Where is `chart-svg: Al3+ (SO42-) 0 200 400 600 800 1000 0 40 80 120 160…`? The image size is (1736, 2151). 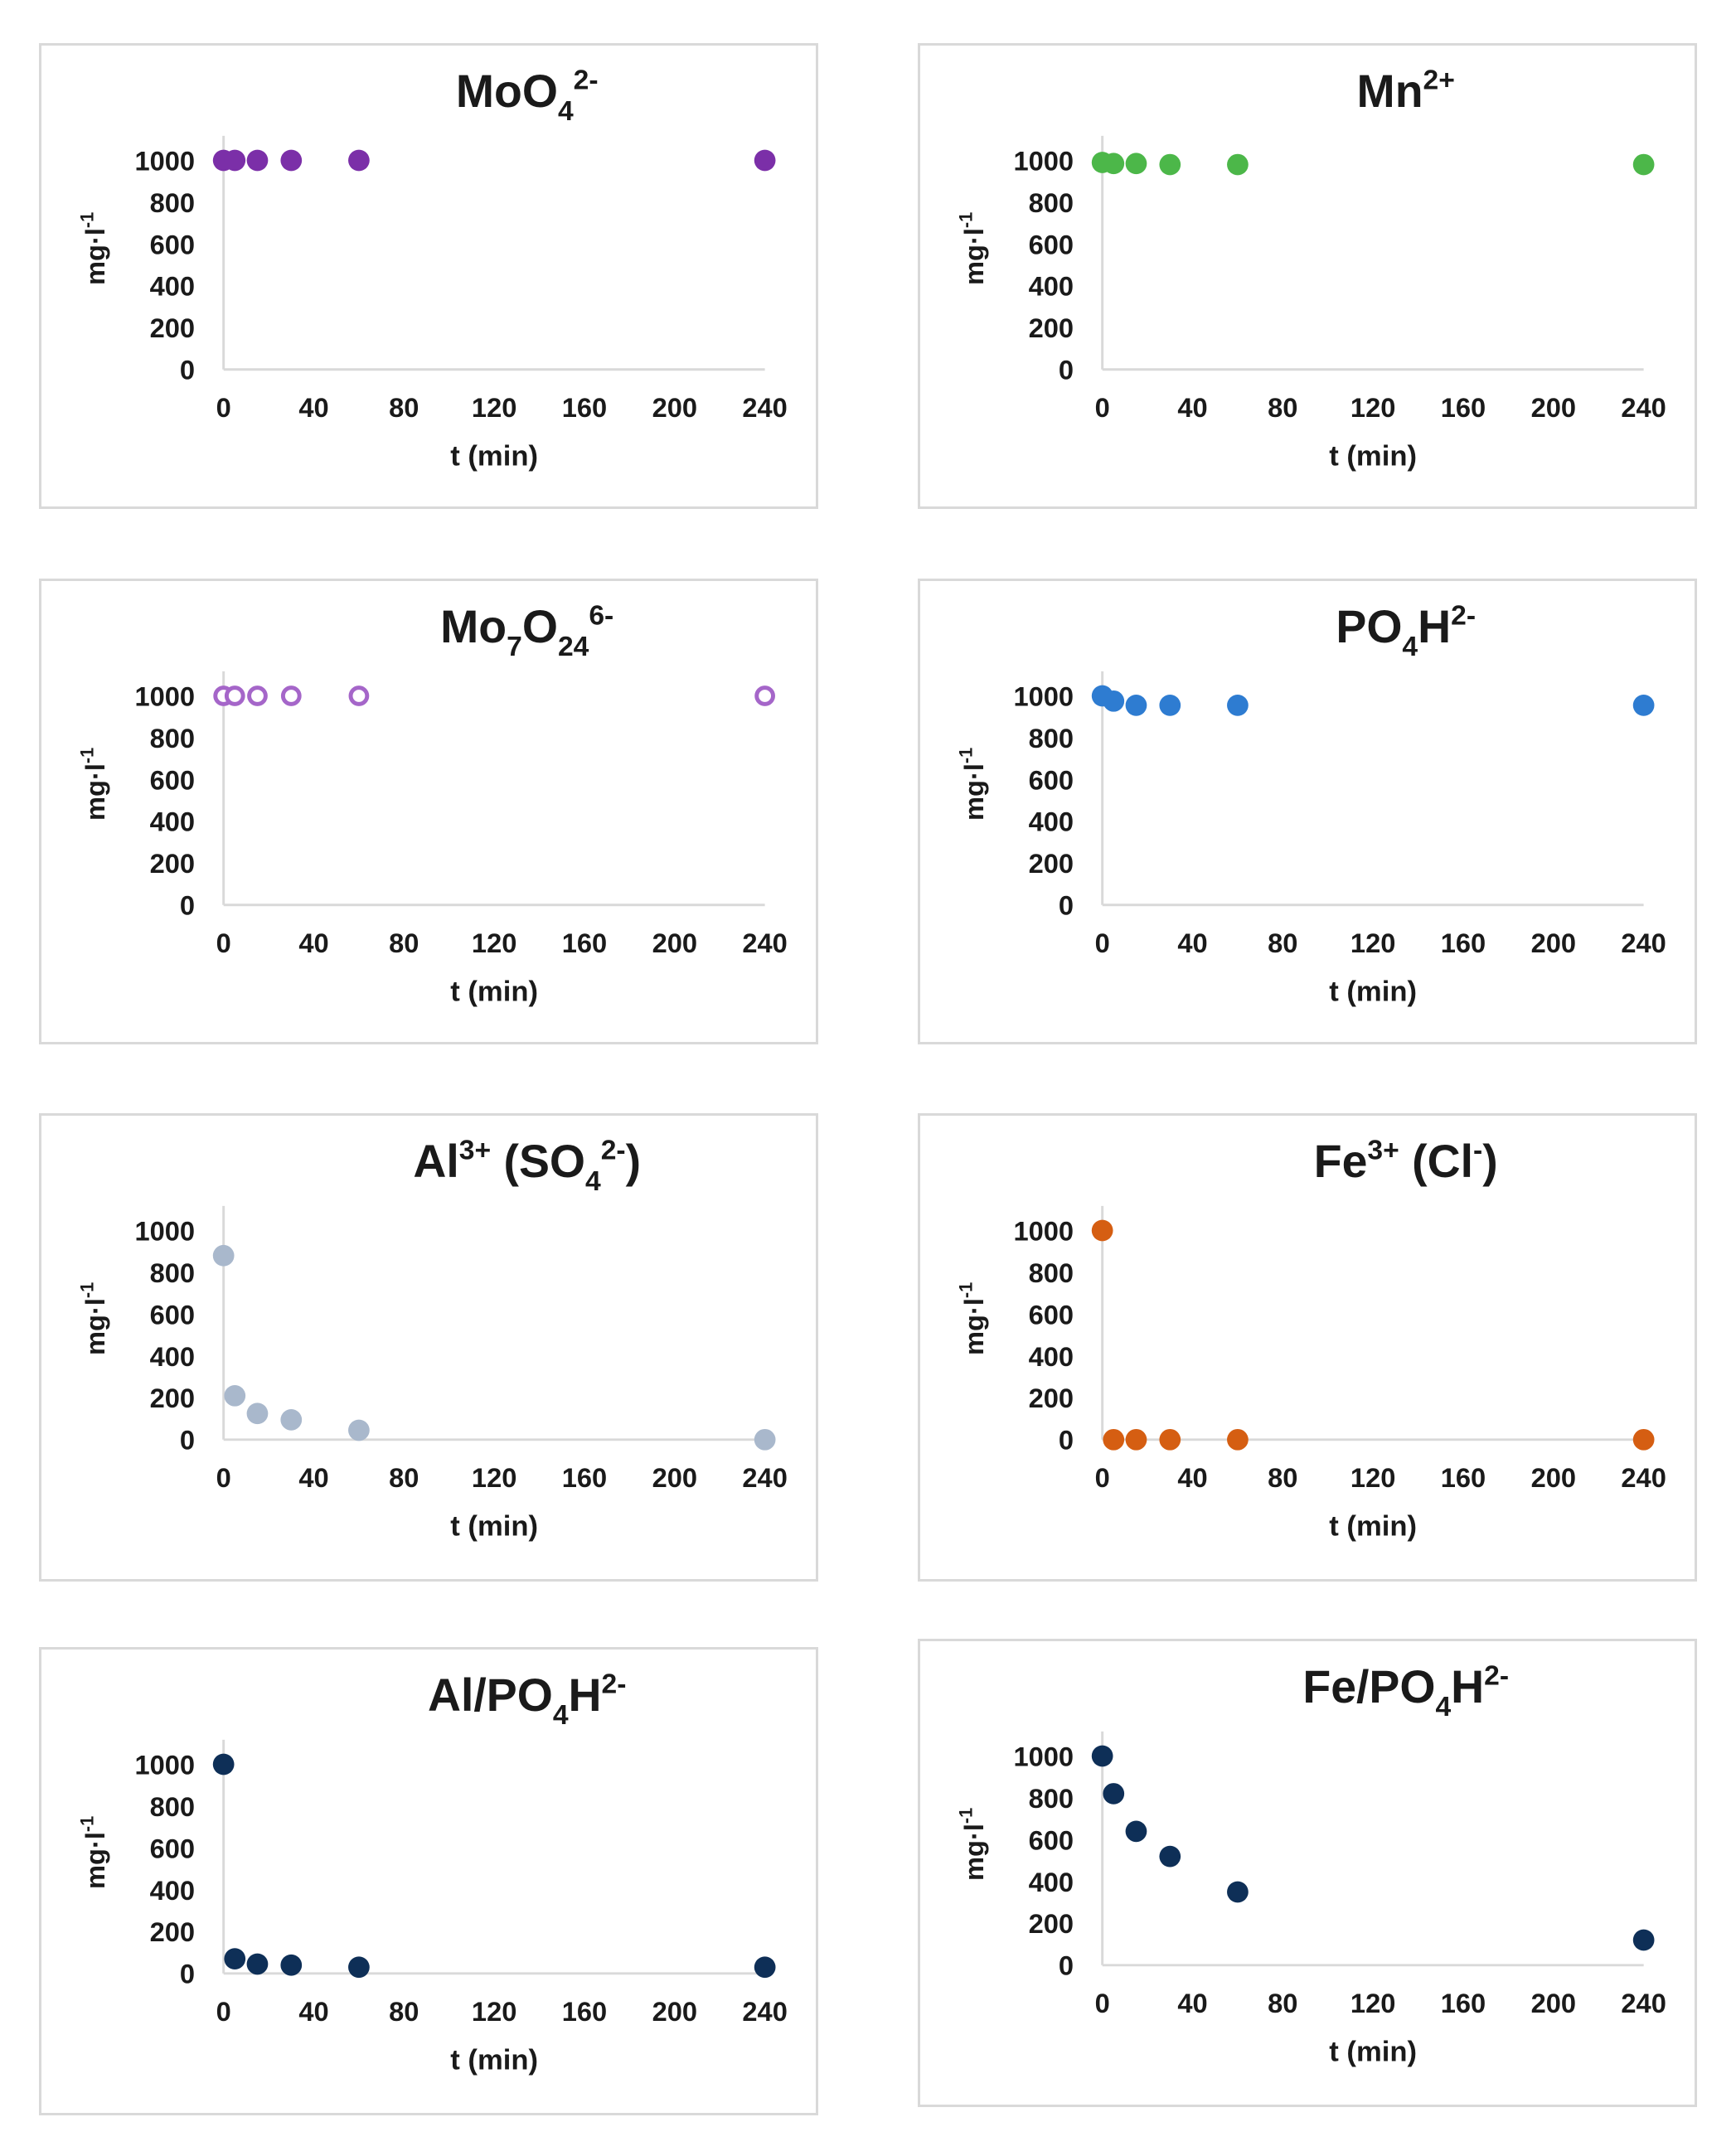 chart-svg: Al3+ (SO42-) 0 200 400 600 800 1000 0 40 80 120 160… is located at coordinates (432, 1339).